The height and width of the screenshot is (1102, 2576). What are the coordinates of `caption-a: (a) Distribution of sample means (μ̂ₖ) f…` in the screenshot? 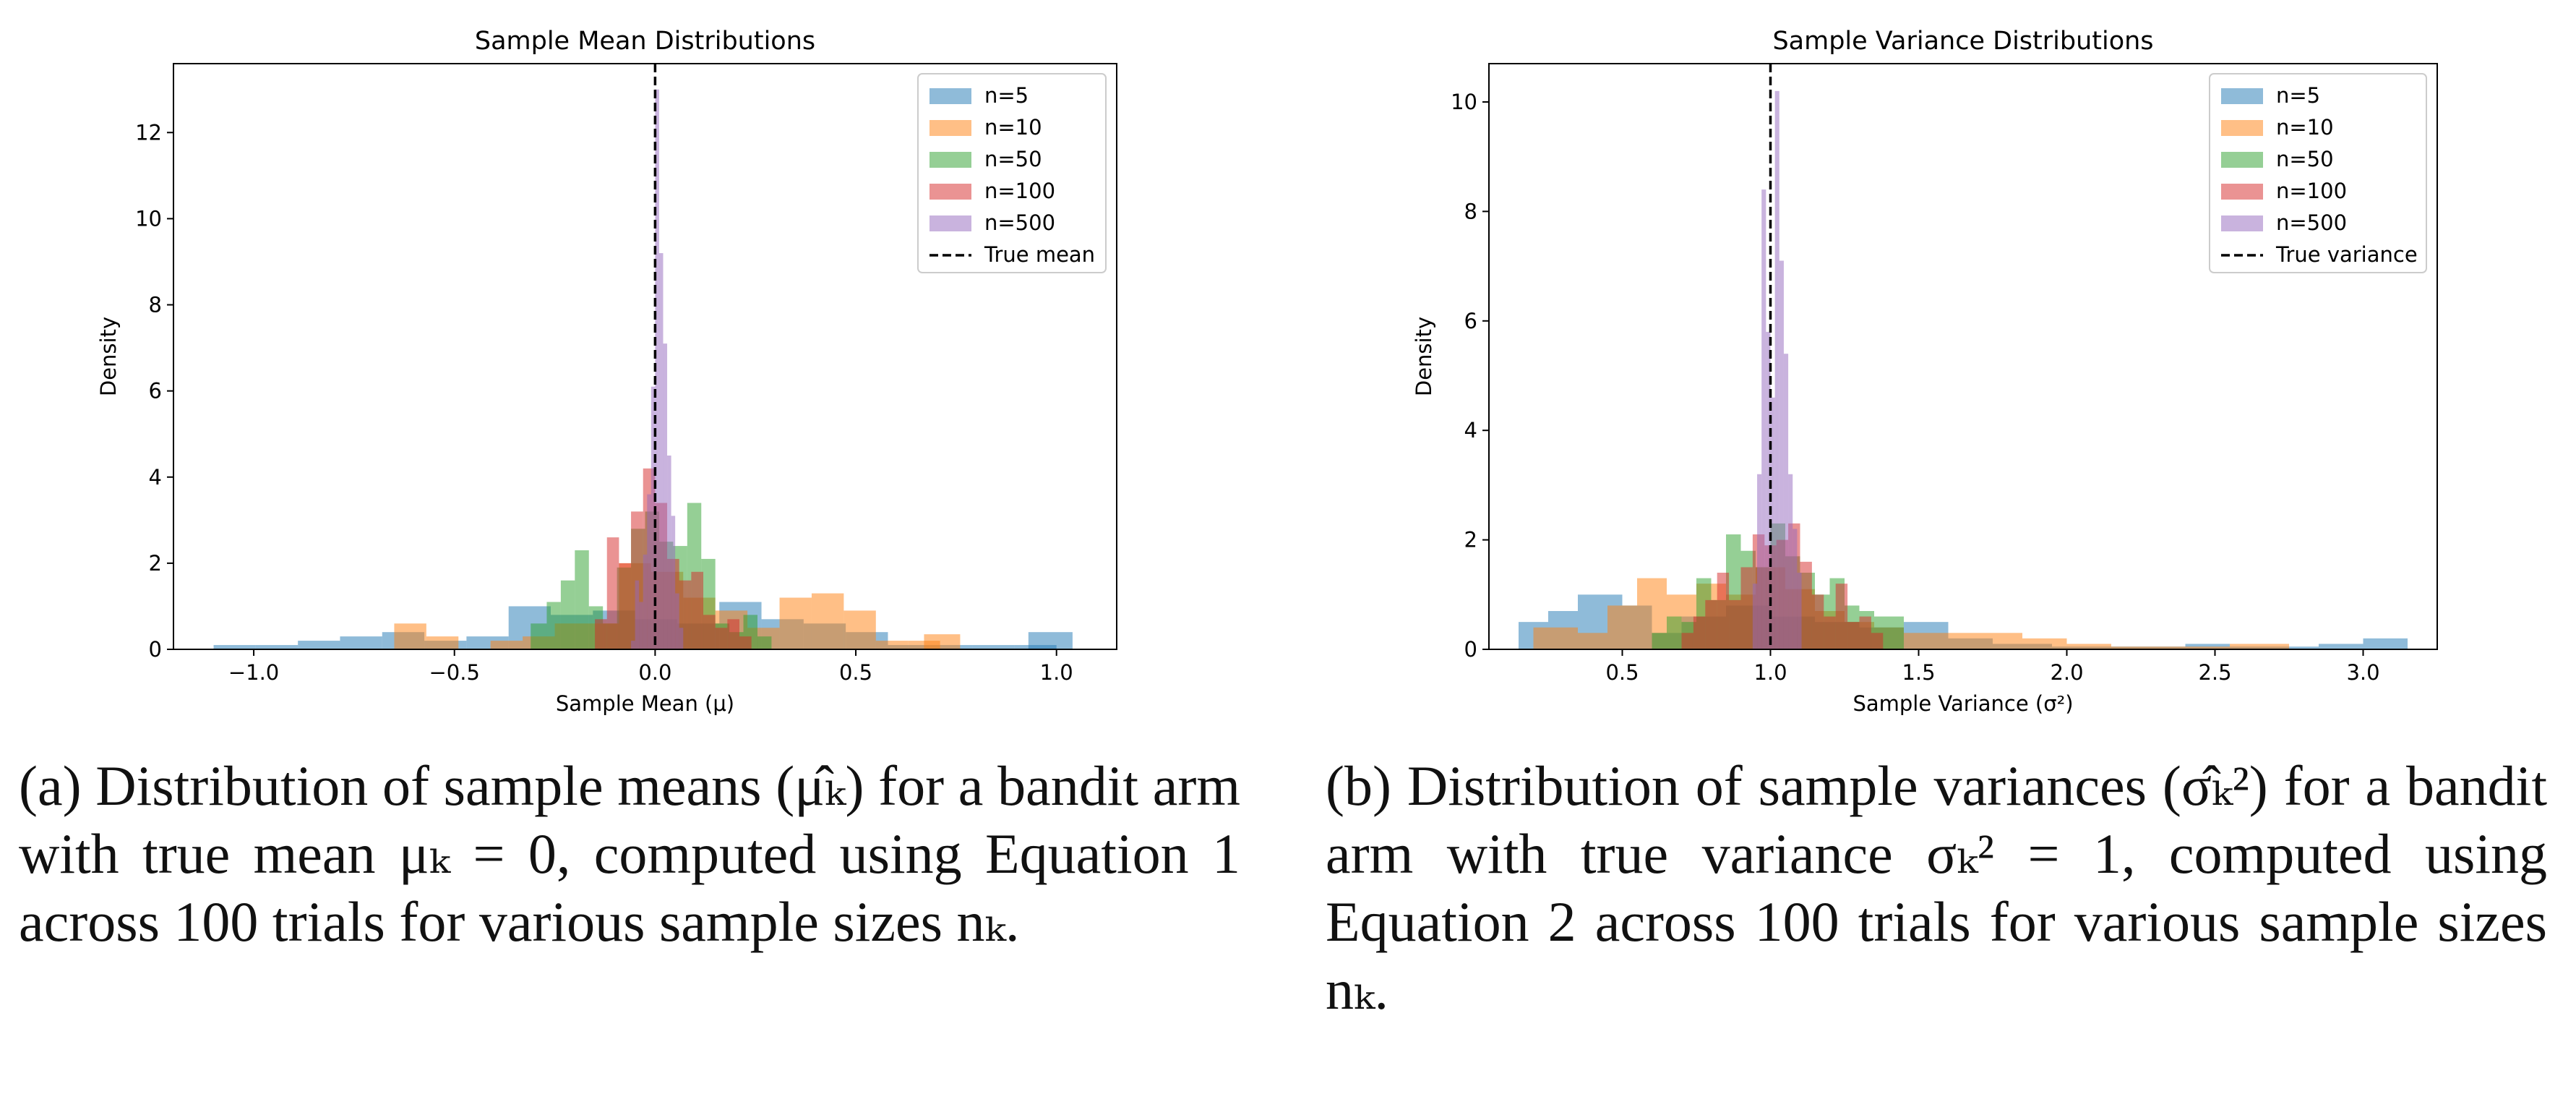 It's located at (630, 854).